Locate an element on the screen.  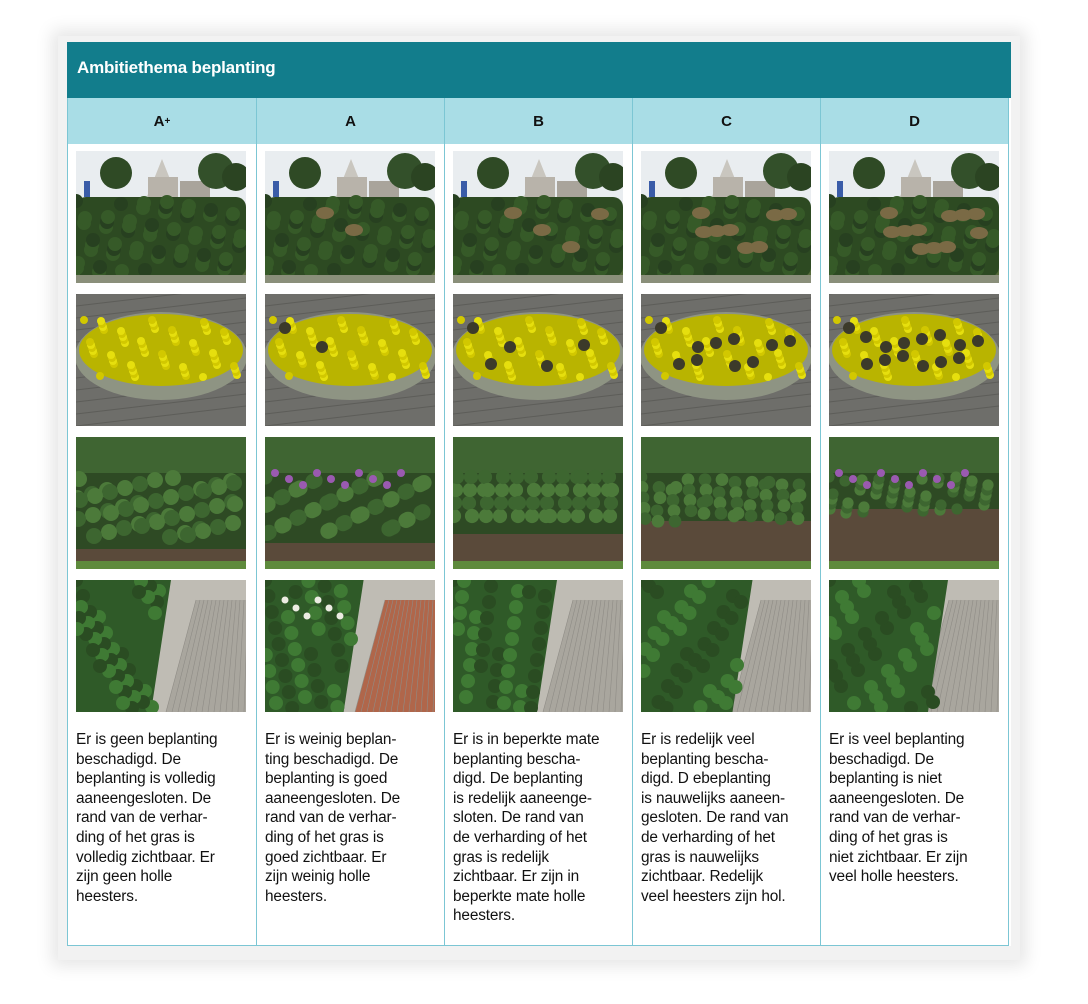
grade-label: B is located at coordinates (538, 121).